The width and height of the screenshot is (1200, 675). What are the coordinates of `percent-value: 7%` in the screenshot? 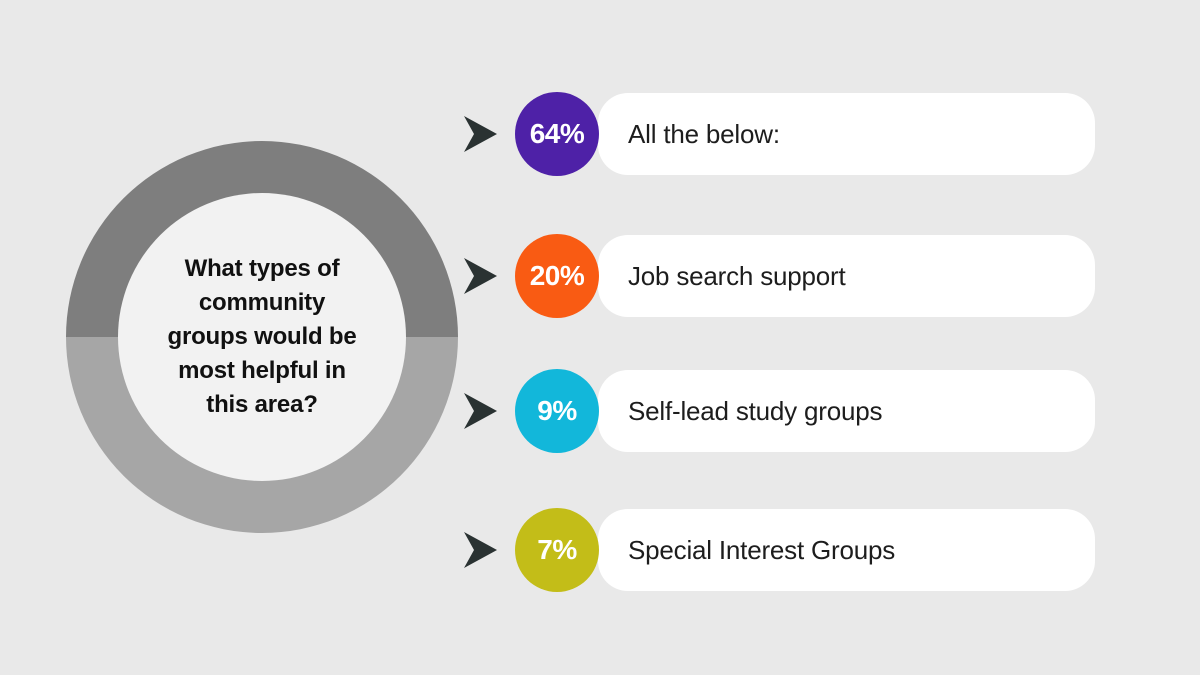 It's located at (557, 549).